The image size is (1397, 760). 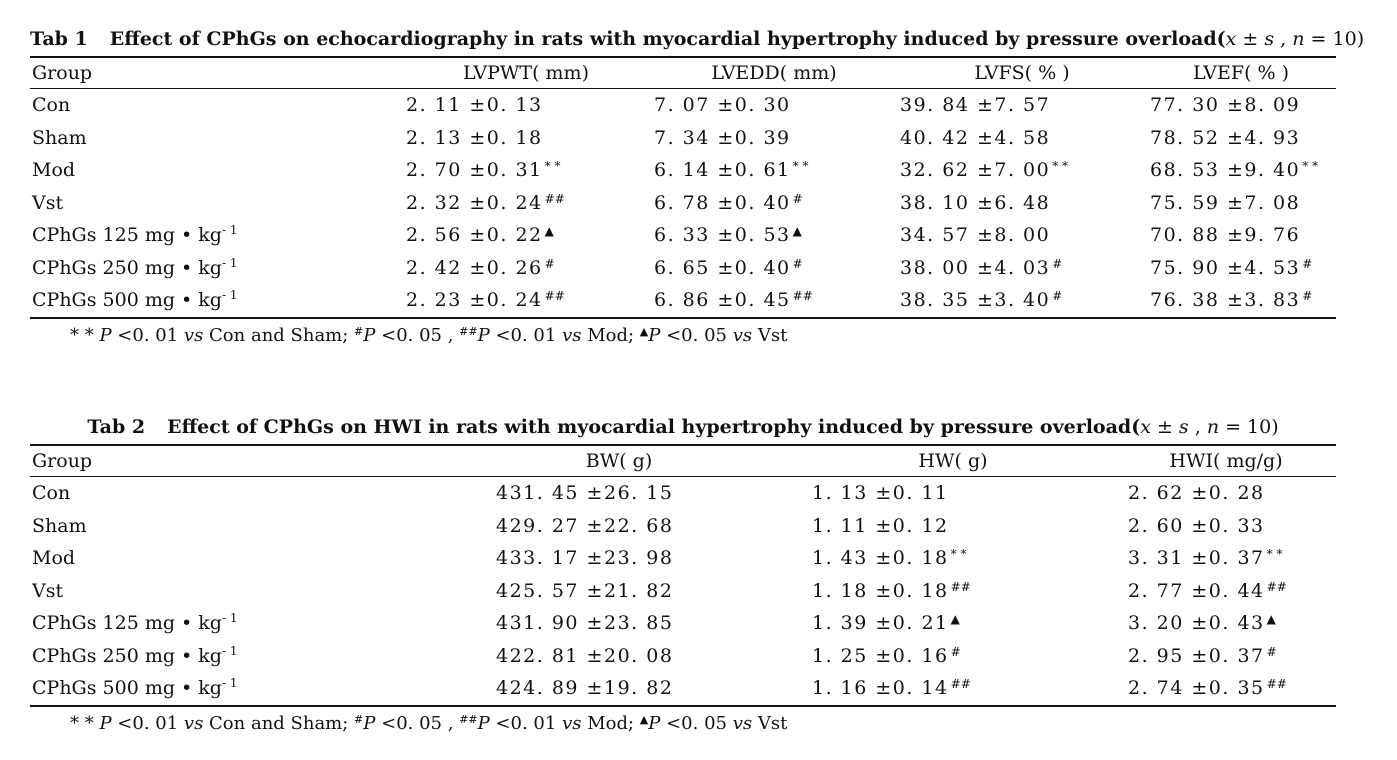 What do you see at coordinates (880, 525) in the screenshot?
I see `value-cell: 1. 11 ±0. 12` at bounding box center [880, 525].